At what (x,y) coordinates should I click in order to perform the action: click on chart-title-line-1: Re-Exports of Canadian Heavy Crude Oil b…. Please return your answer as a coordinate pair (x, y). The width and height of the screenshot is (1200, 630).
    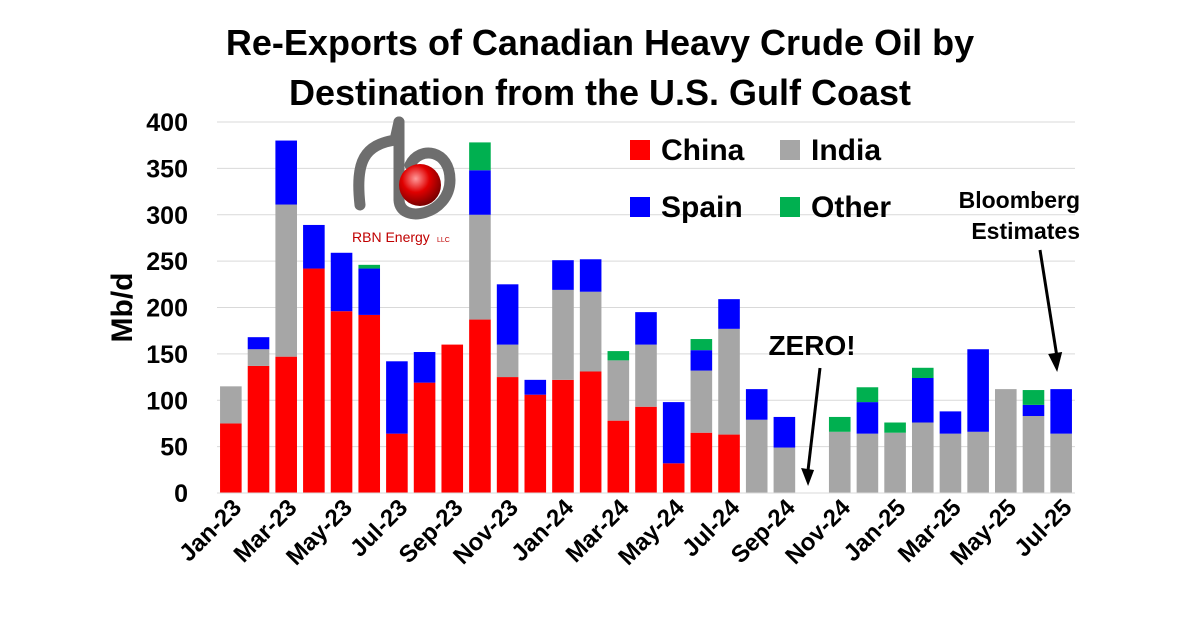
    Looking at the image, I should click on (600, 42).